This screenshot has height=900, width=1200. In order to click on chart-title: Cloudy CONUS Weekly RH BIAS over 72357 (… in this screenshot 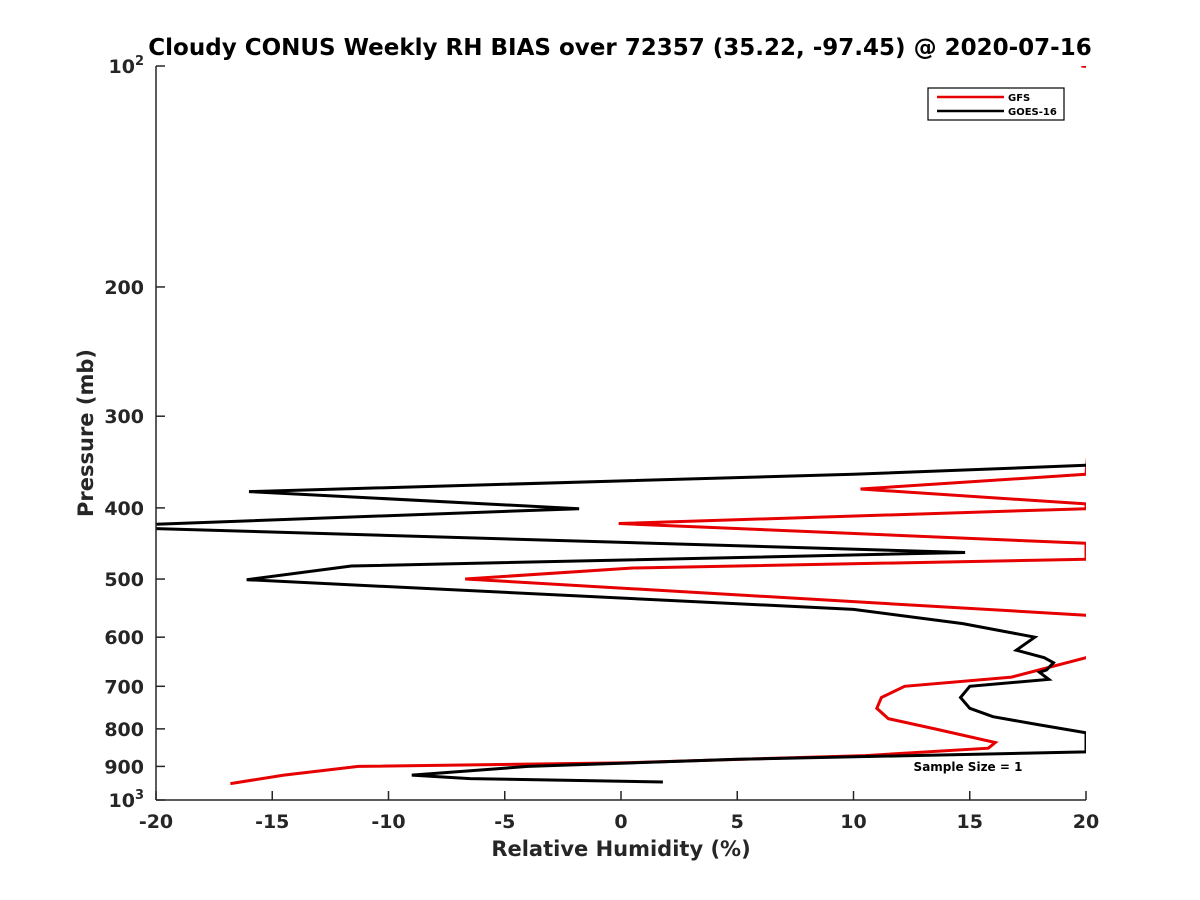, I will do `click(619, 48)`.